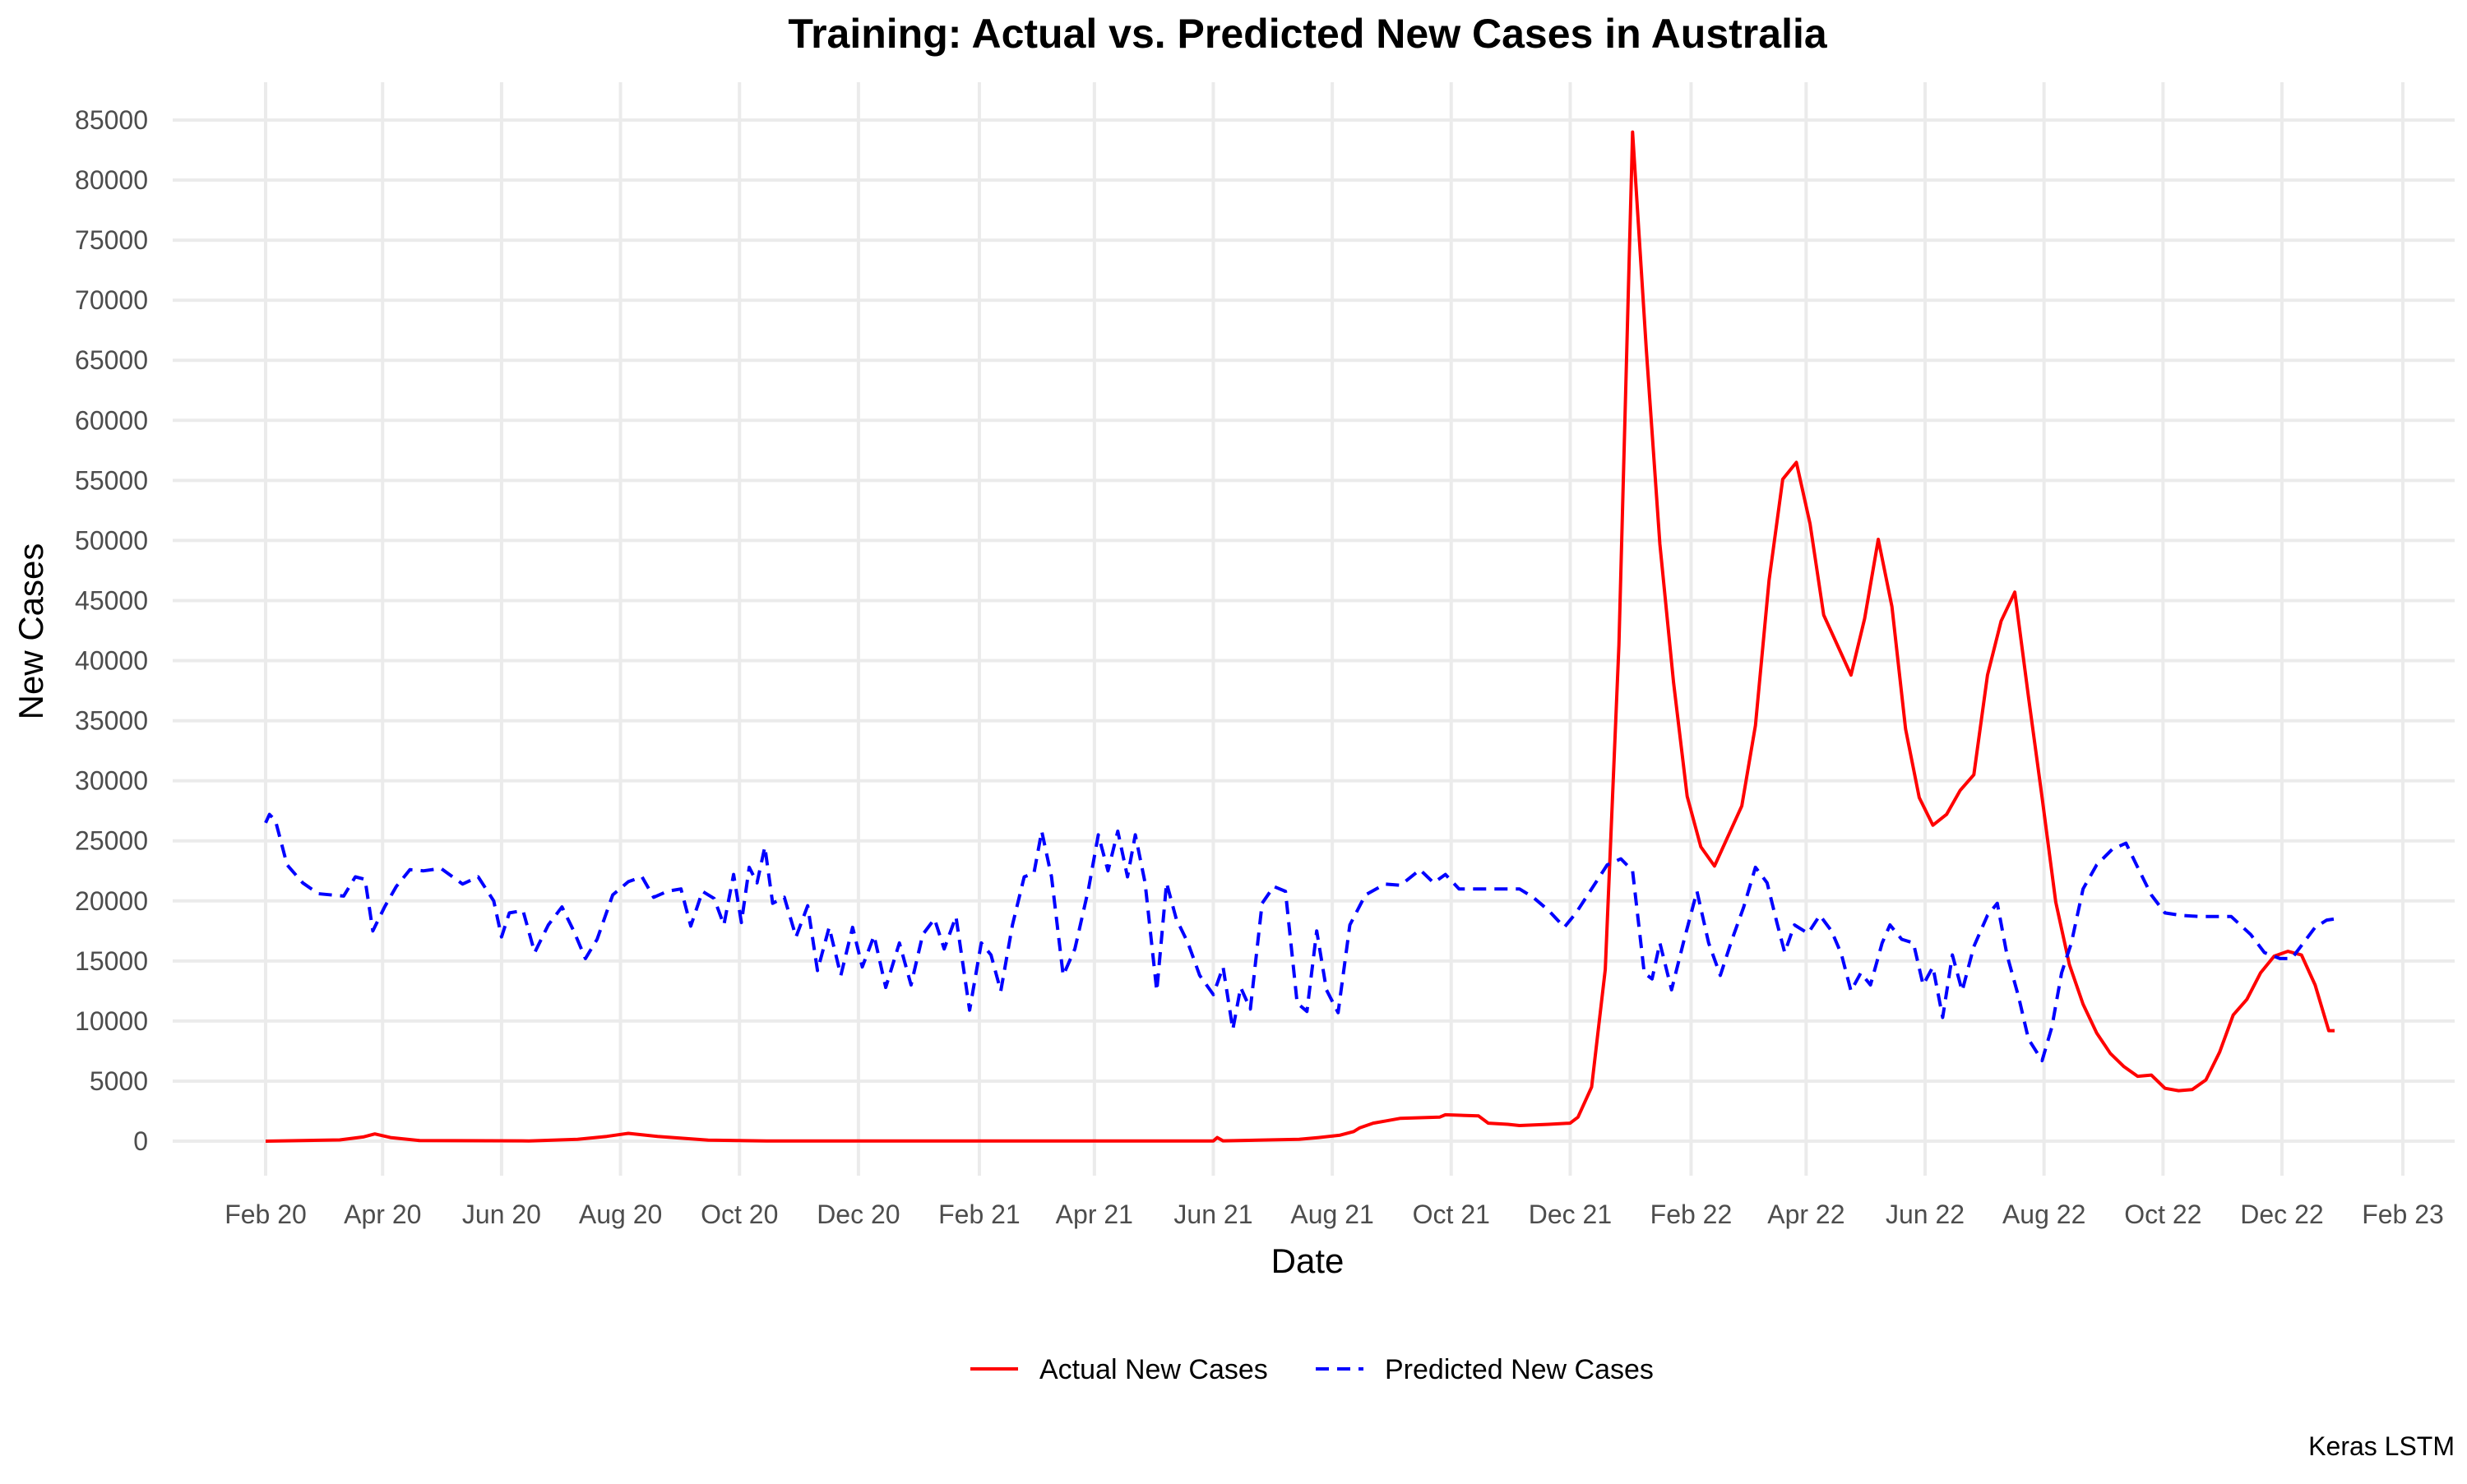  Describe the element at coordinates (2281, 1215) in the screenshot. I see `x-tick-label: Dec 22` at that location.